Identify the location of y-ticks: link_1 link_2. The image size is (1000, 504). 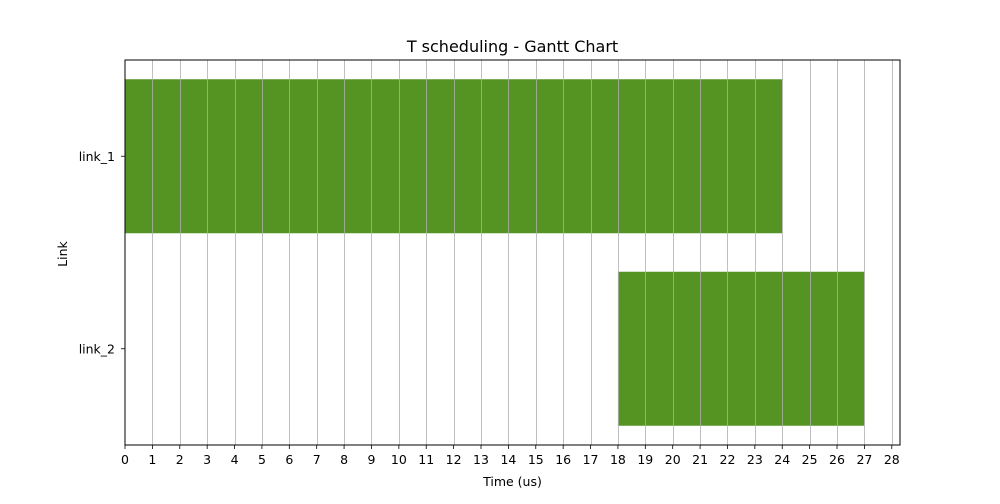
(102, 252).